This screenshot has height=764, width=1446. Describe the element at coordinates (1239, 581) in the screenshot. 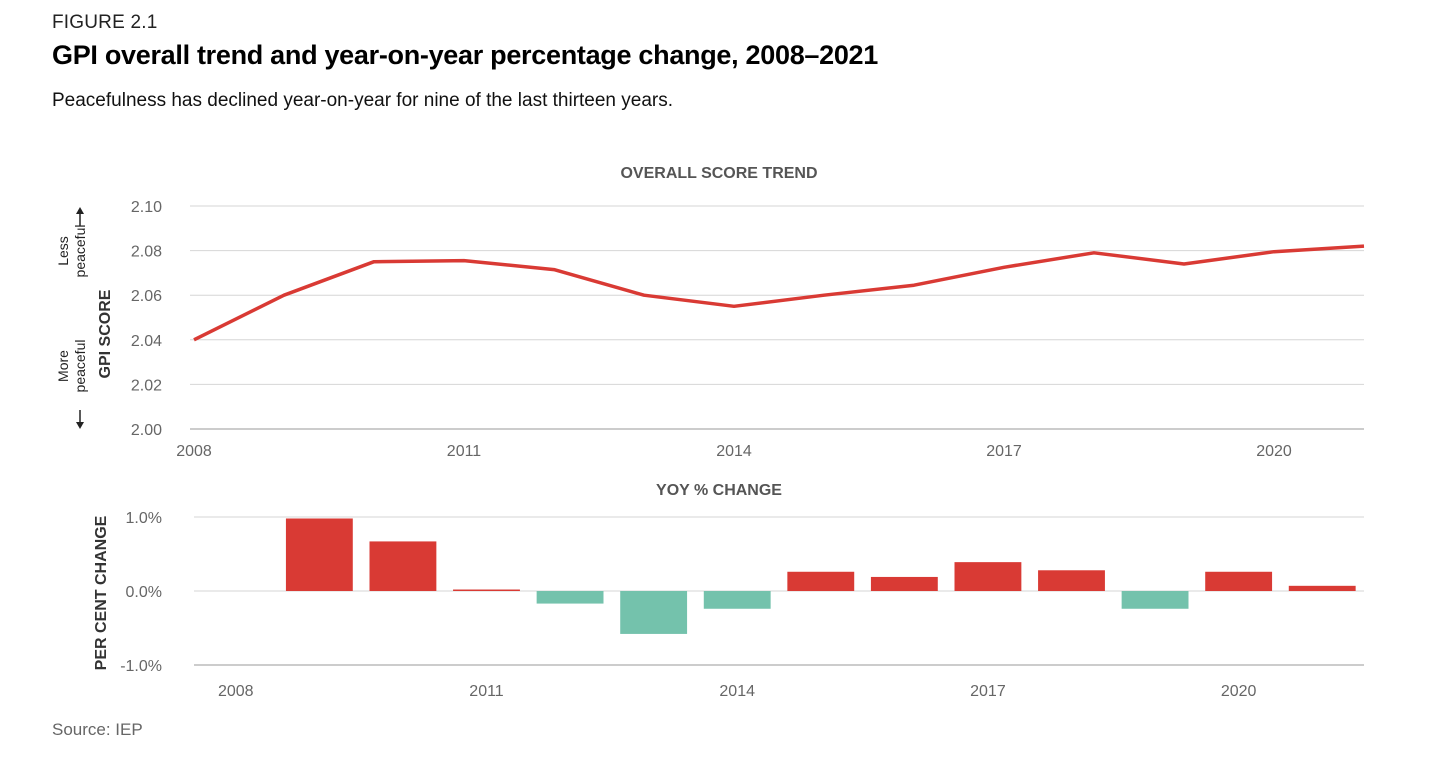

I see `bar-2020` at that location.